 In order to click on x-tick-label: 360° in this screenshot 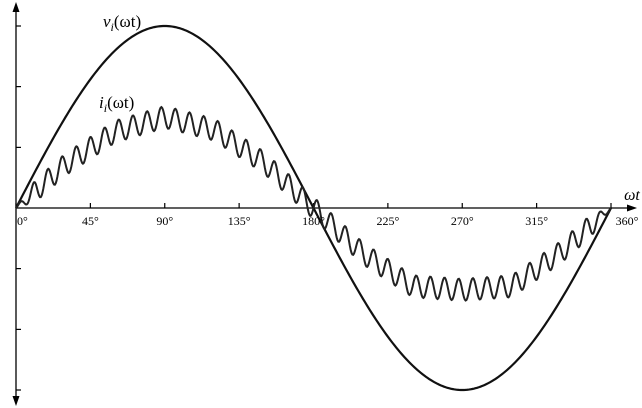, I will do `click(627, 221)`.